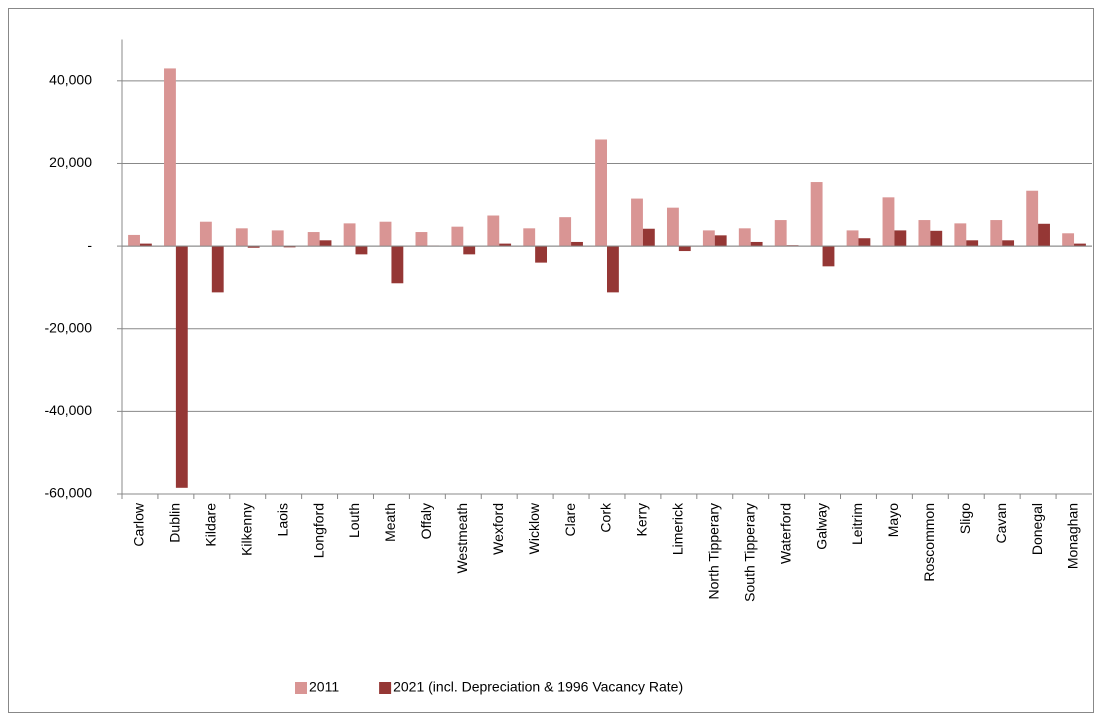 Image resolution: width=1102 pixels, height=718 pixels. Describe the element at coordinates (69, 493) in the screenshot. I see `y-tick-label: -60,000` at that location.